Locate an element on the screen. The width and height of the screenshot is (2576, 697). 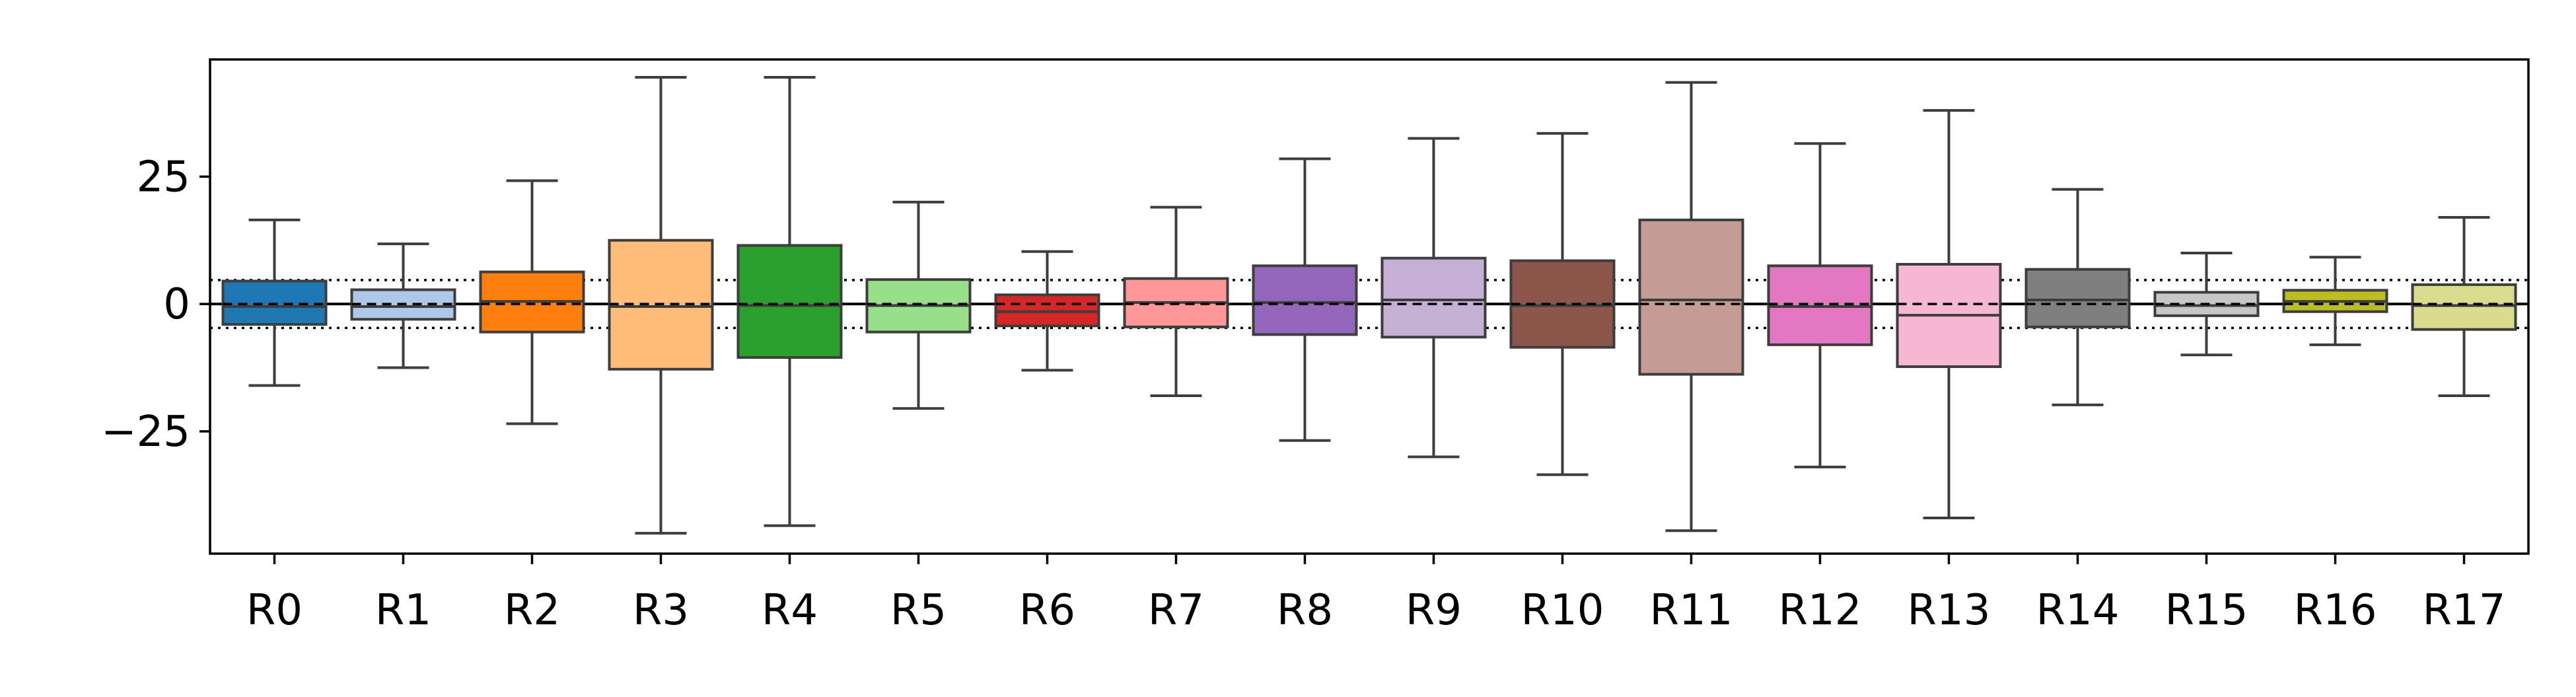
x-tick-label: R0 is located at coordinates (274, 611).